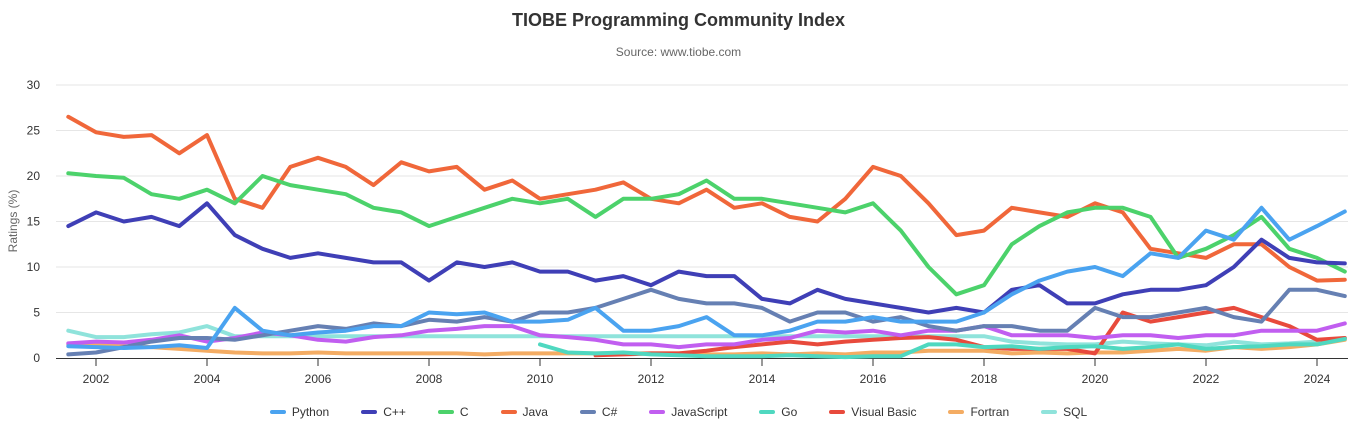 This screenshot has width=1357, height=441. What do you see at coordinates (34, 131) in the screenshot?
I see `y-tick-label: 25` at bounding box center [34, 131].